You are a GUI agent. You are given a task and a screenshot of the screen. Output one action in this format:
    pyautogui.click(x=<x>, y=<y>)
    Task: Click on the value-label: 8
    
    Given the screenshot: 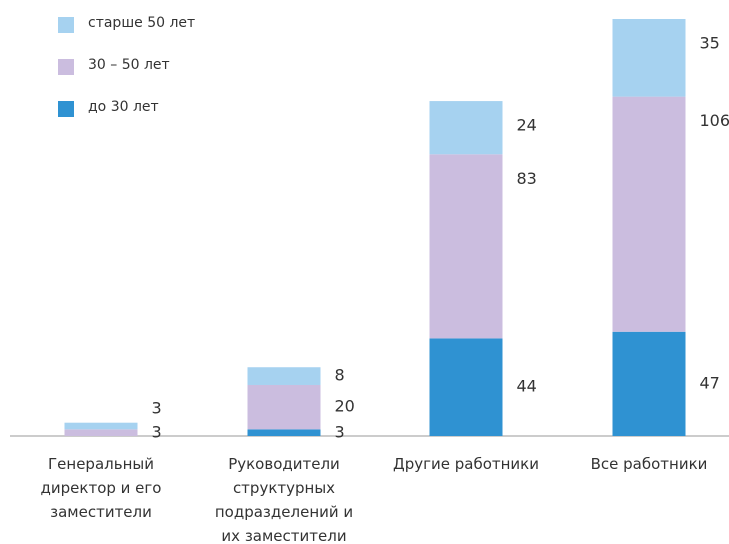 What is the action you would take?
    pyautogui.click(x=340, y=375)
    